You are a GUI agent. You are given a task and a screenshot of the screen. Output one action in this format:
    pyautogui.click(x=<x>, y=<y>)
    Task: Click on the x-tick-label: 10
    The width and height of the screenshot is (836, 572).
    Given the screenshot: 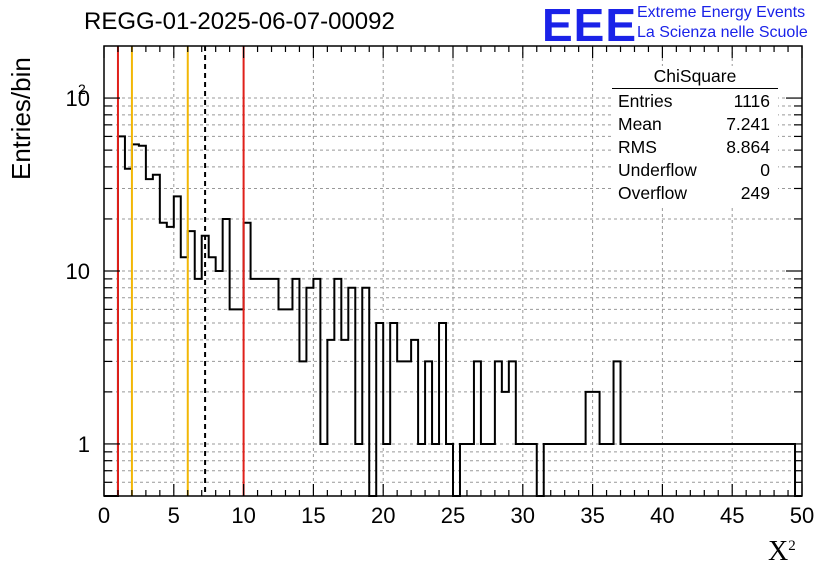 What is the action you would take?
    pyautogui.click(x=243, y=515)
    